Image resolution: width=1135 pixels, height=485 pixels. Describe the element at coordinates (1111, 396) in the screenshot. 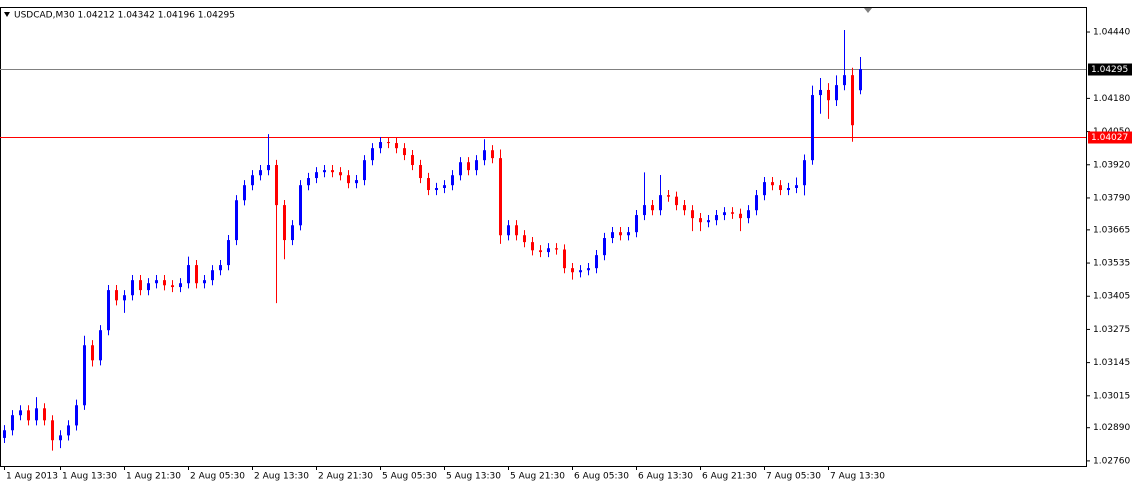

I see `y-tick-label: 1.03015` at that location.